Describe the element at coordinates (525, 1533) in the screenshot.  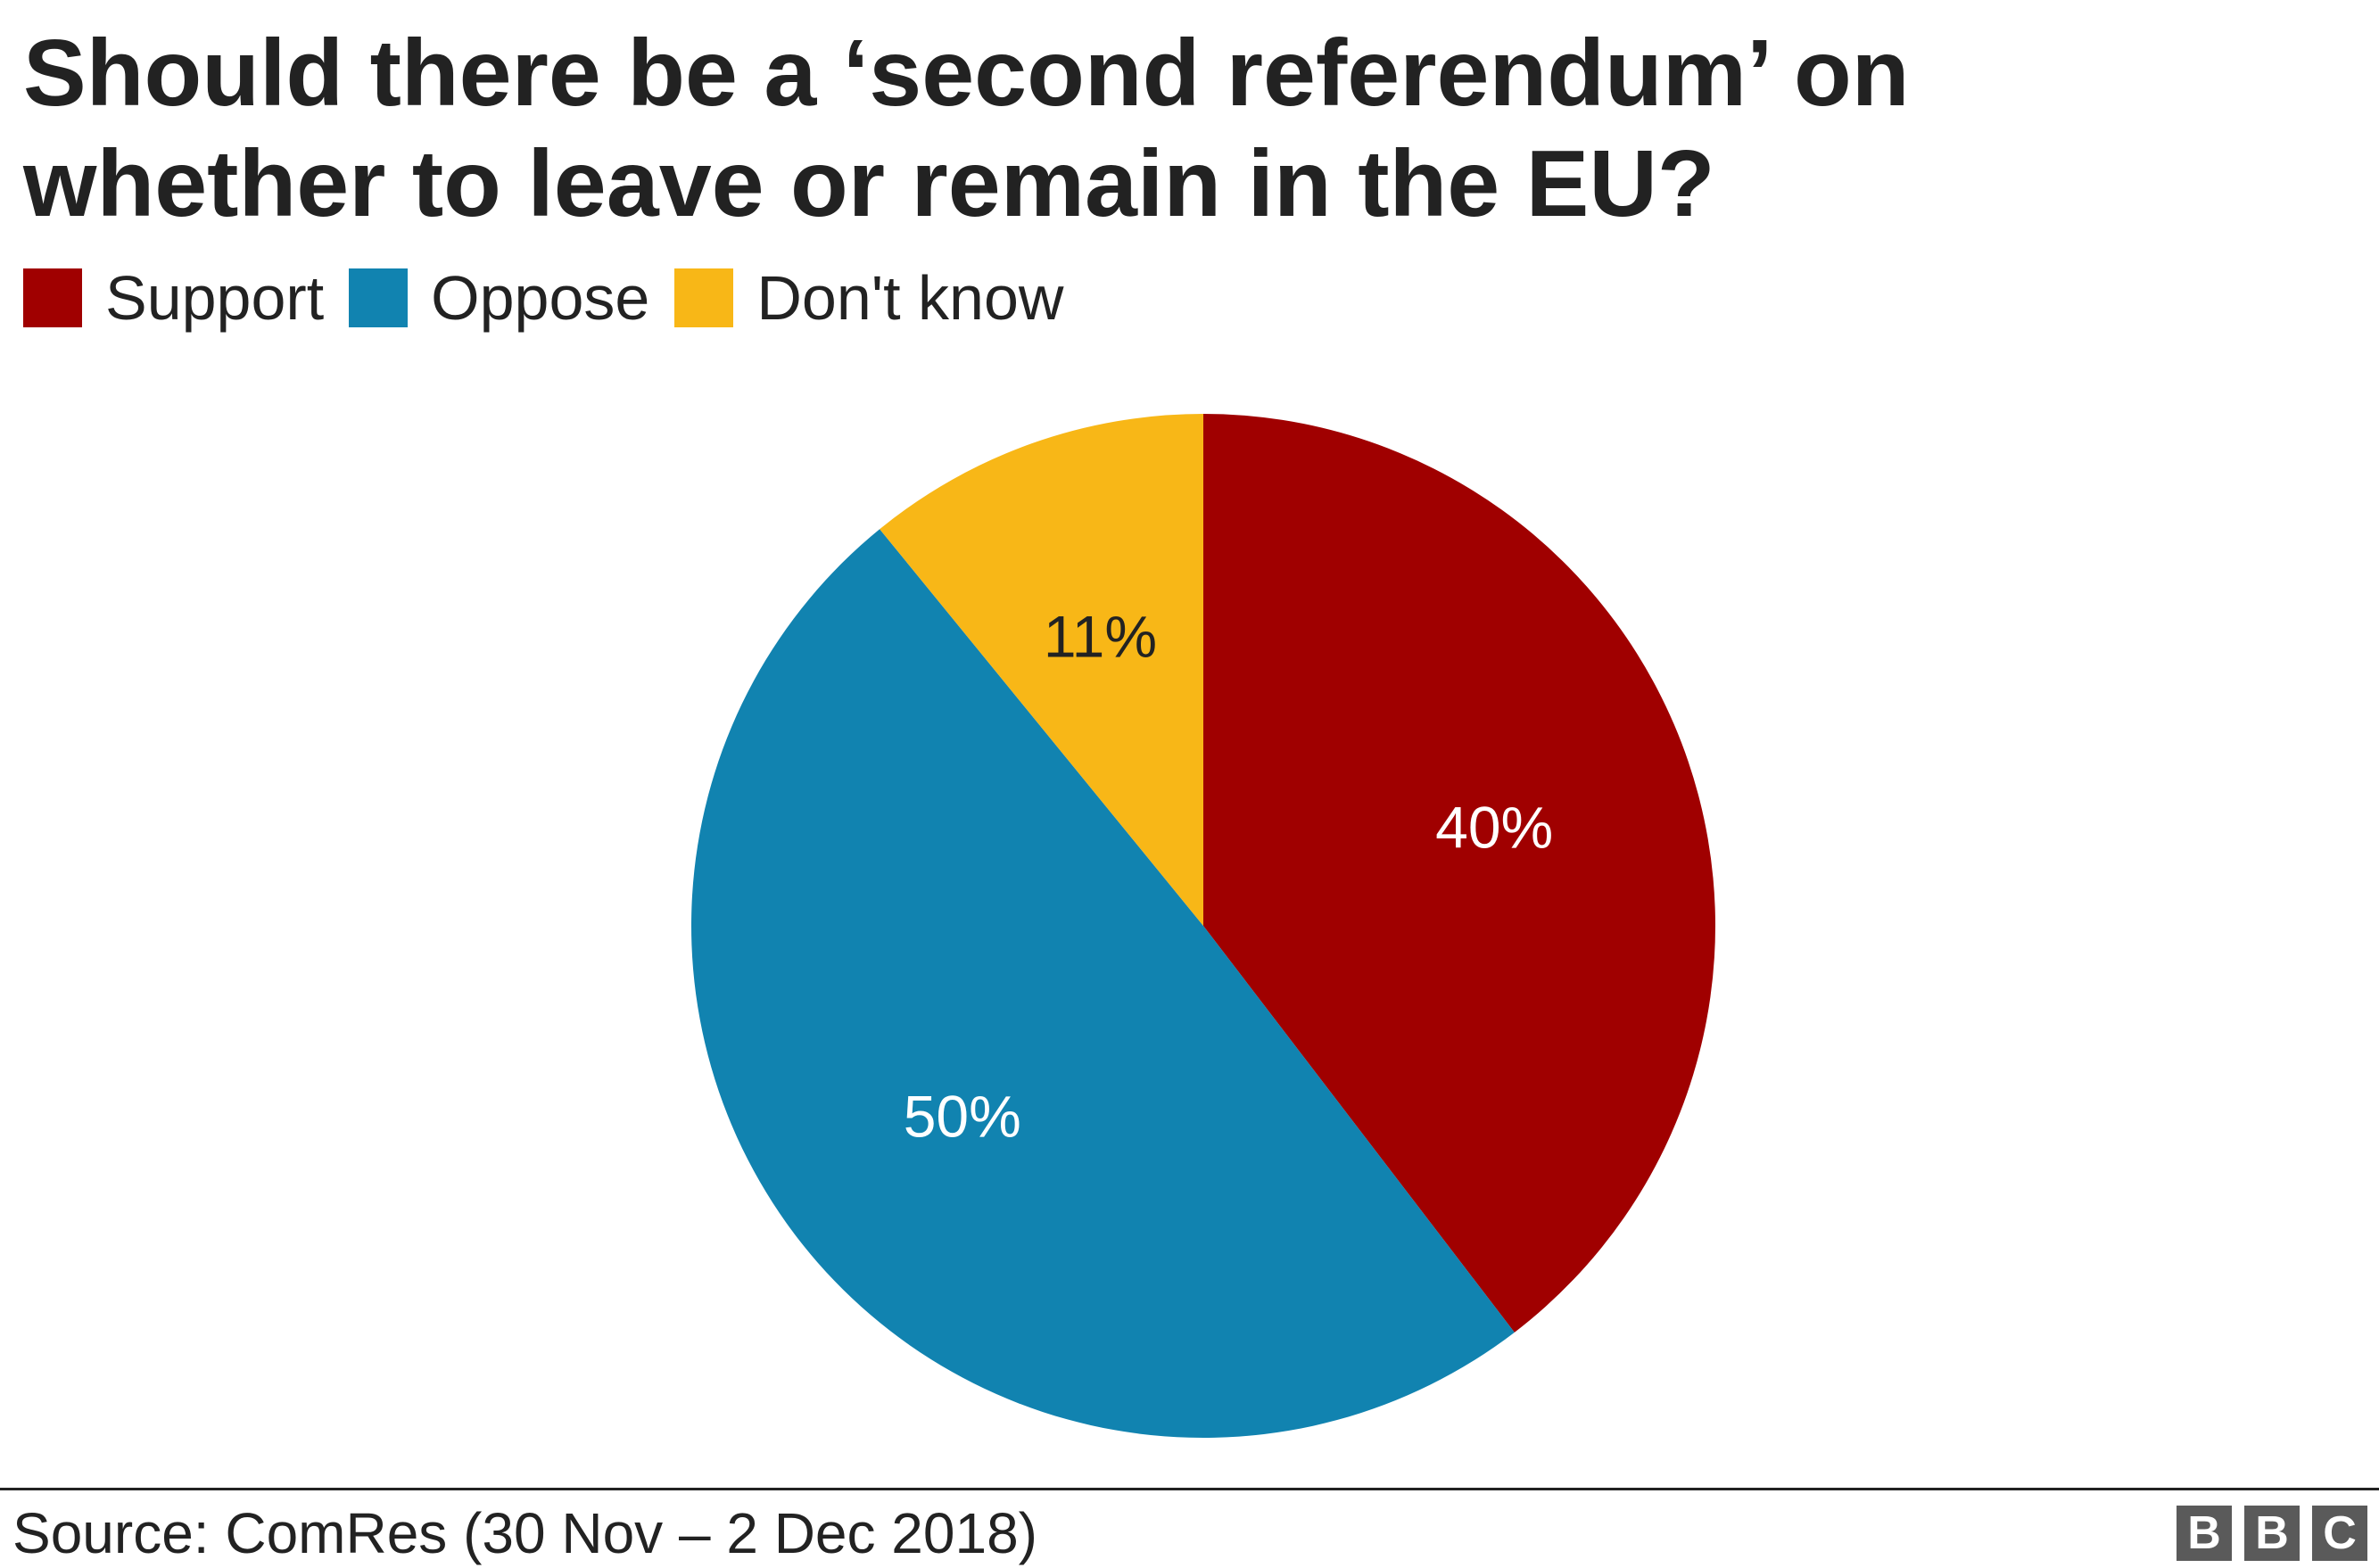
I see `source-note: Source: ComRes (30 Nov – 2 Dec 2018)` at that location.